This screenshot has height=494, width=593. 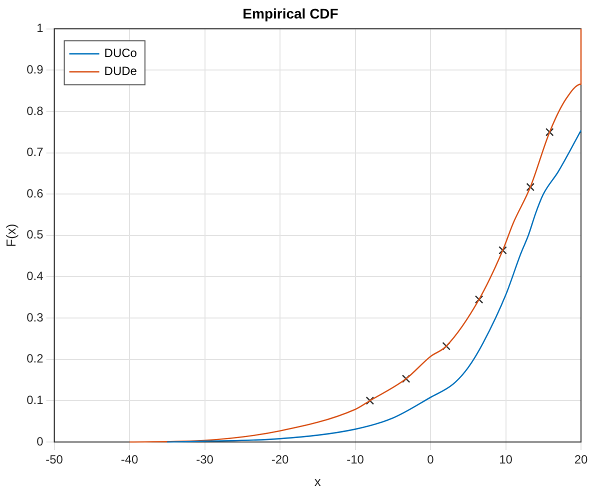 What do you see at coordinates (10, 235) in the screenshot?
I see `y-axis-title: F(x)` at bounding box center [10, 235].